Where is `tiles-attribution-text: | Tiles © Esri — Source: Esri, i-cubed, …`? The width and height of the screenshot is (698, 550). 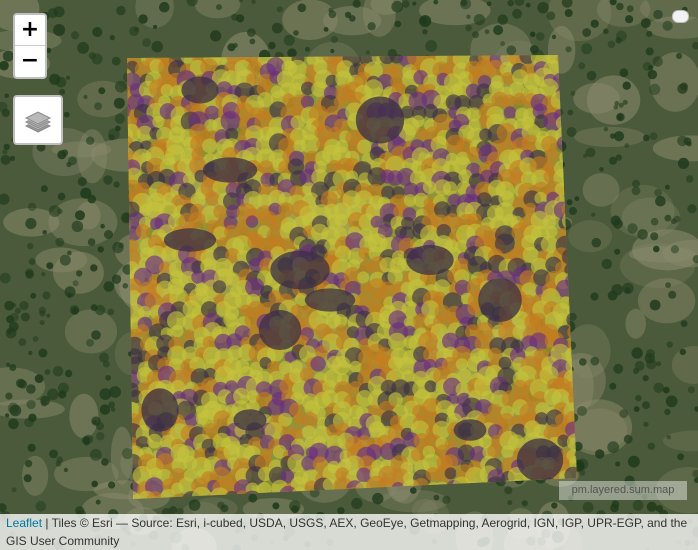
tiles-attribution-text: | Tiles © Esri — Source: Esri, i-cubed, … is located at coordinates (347, 532).